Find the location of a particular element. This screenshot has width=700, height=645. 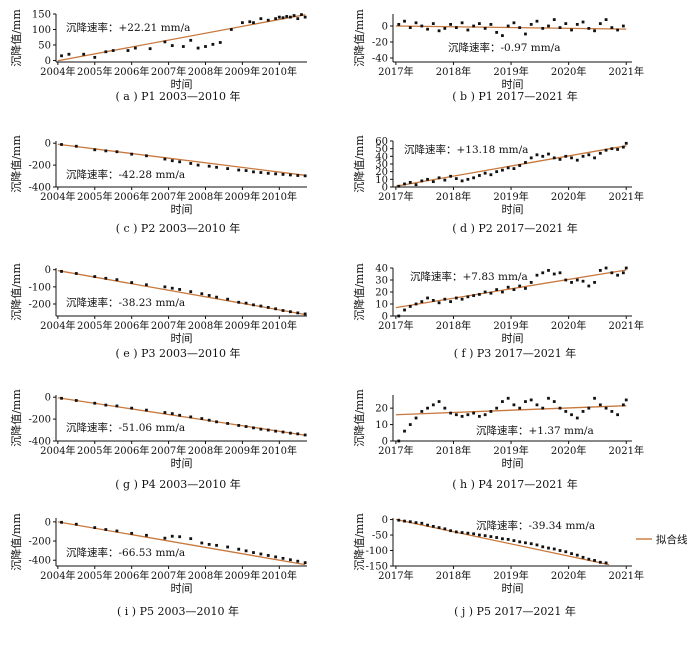

x-tick-label: 2010年 is located at coordinates (279, 71).